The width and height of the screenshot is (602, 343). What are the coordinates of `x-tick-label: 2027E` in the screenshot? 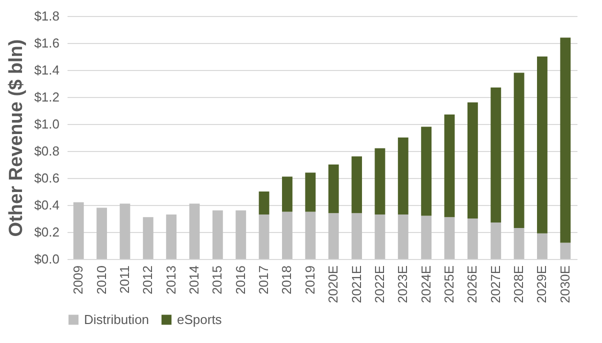 It's located at (495, 284).